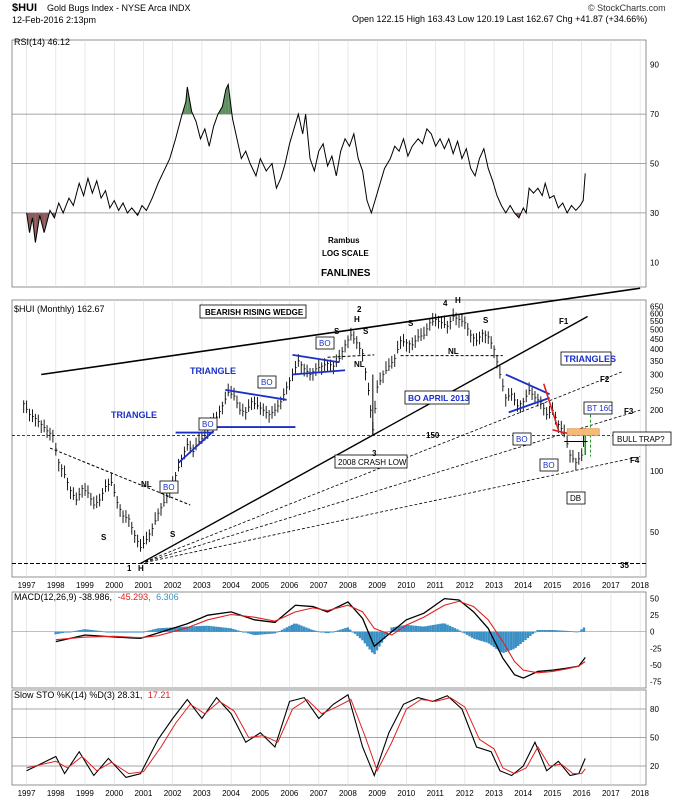  What do you see at coordinates (527, 384) in the screenshot?
I see `triangles-top` at bounding box center [527, 384].